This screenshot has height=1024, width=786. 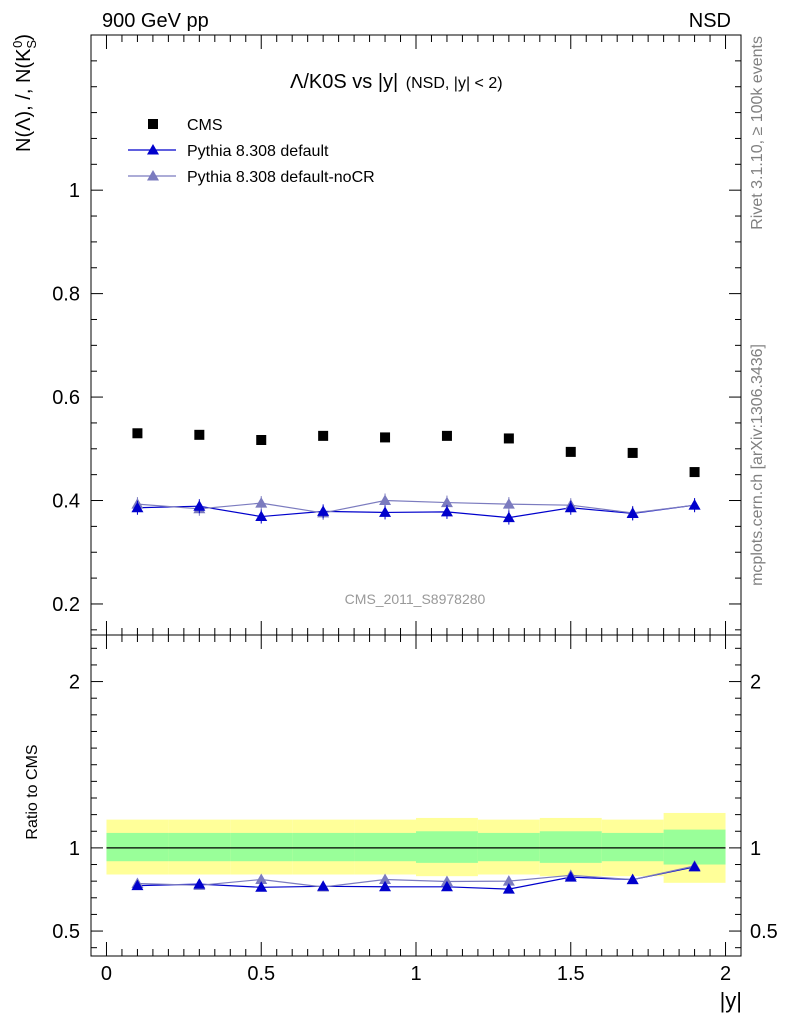 What do you see at coordinates (757, 465) in the screenshot?
I see `mcplots-label: mcplots.cern.ch [arXiv:1306.3436]` at bounding box center [757, 465].